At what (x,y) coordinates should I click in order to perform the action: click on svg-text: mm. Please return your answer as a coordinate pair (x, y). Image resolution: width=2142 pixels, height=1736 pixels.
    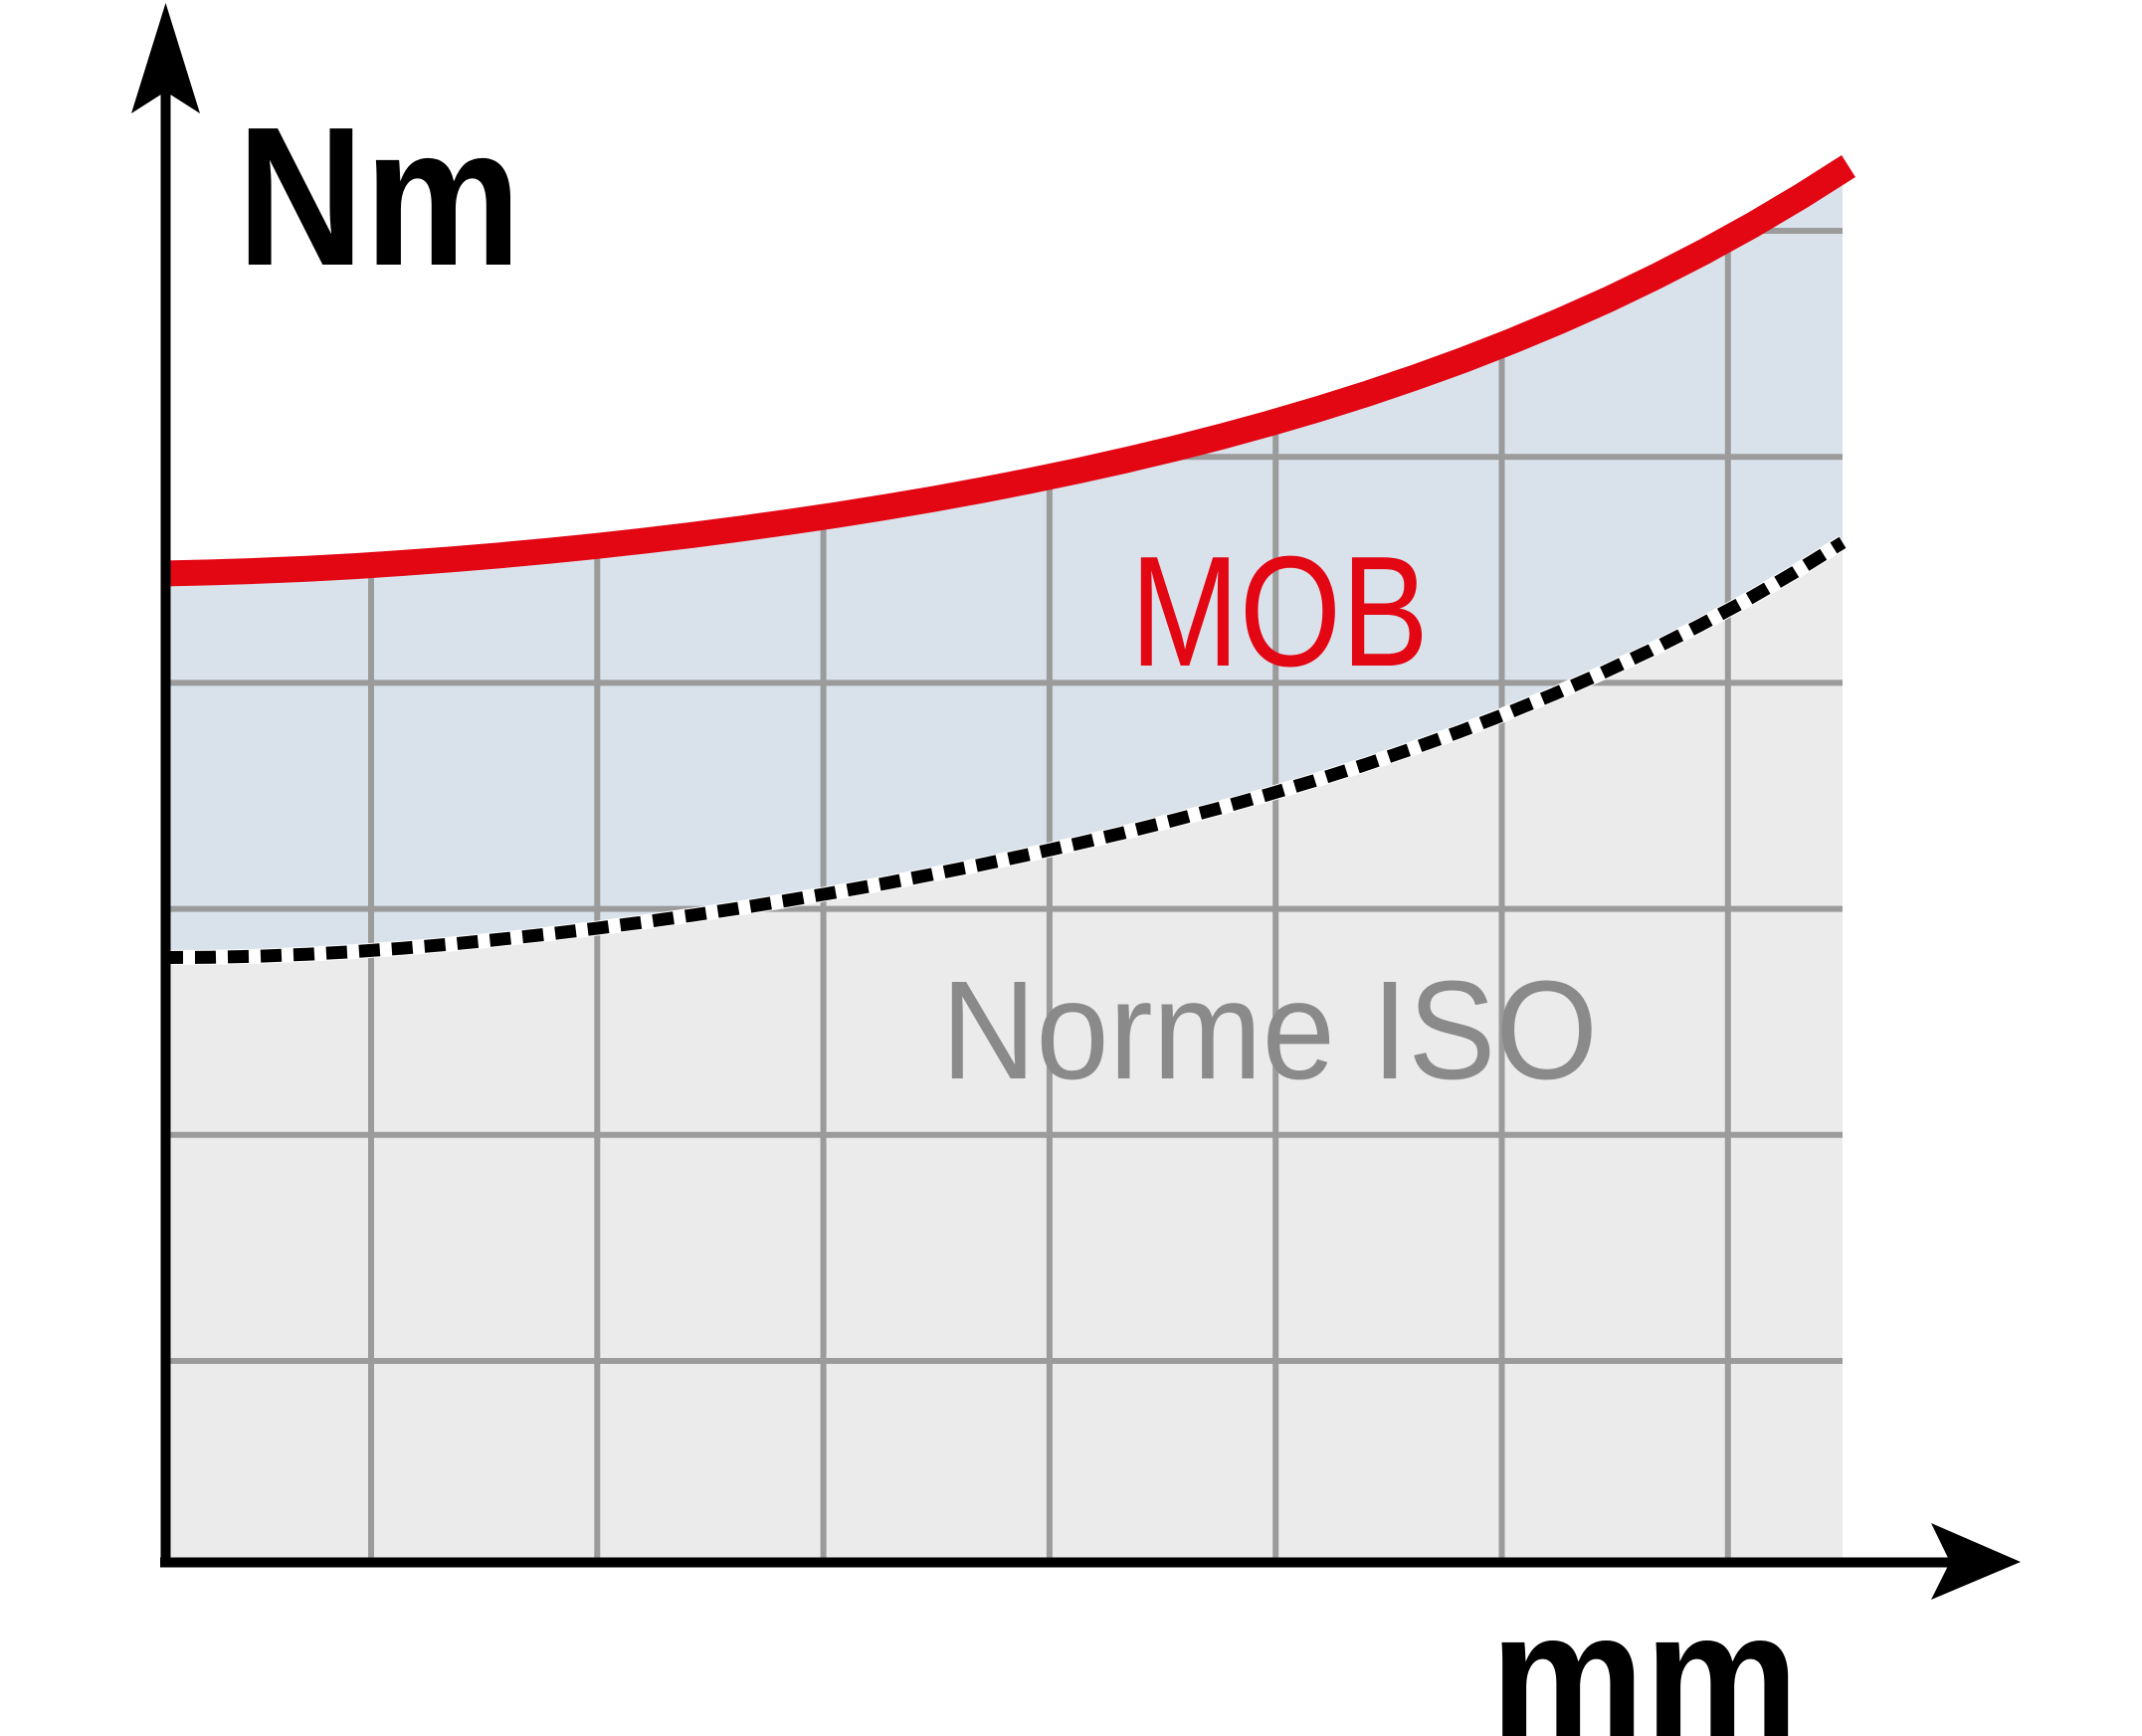
    Looking at the image, I should click on (1644, 1656).